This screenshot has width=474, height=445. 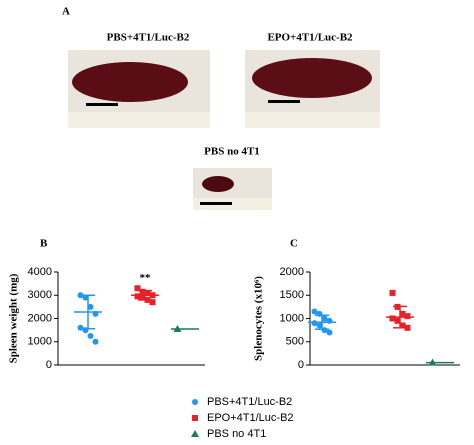 What do you see at coordinates (148, 38) in the screenshot?
I see `photo-caption: PBS+4T1/Luc-B2` at bounding box center [148, 38].